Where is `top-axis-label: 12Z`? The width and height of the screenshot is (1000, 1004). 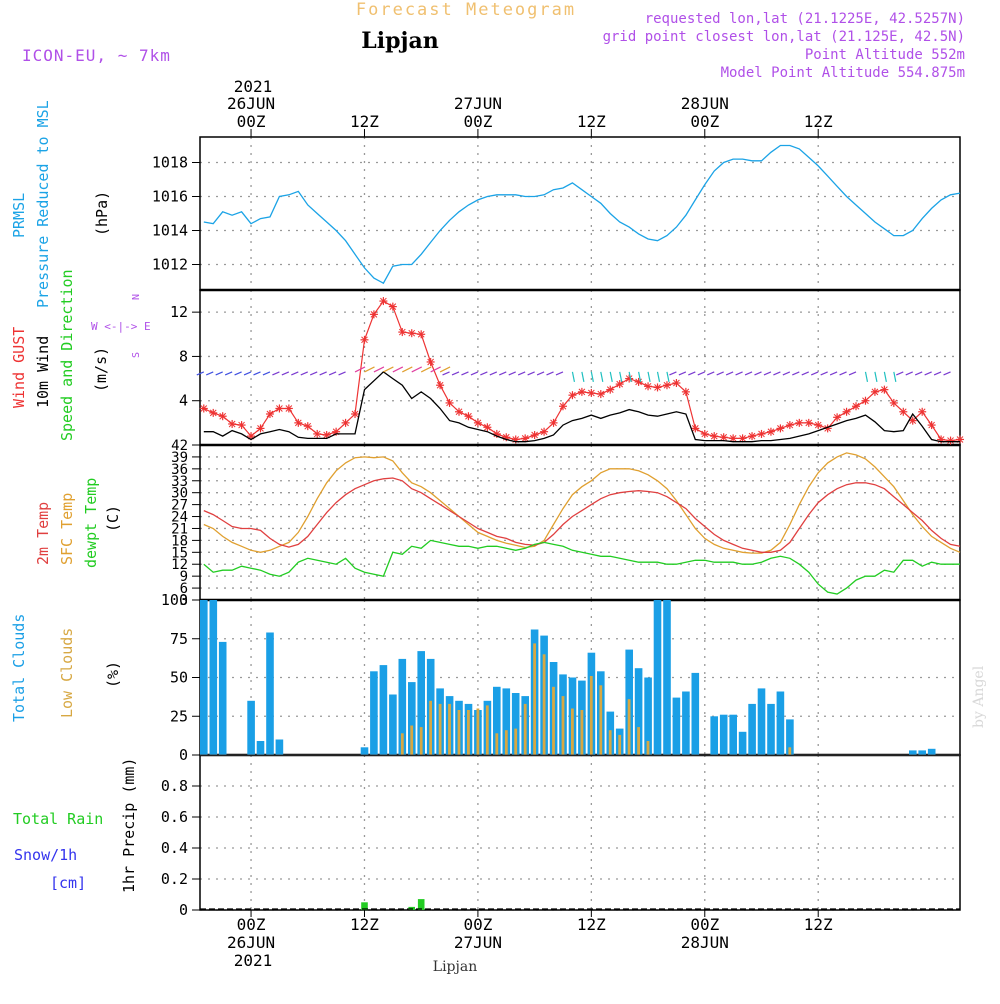
top-axis-label: 12Z is located at coordinates (591, 121).